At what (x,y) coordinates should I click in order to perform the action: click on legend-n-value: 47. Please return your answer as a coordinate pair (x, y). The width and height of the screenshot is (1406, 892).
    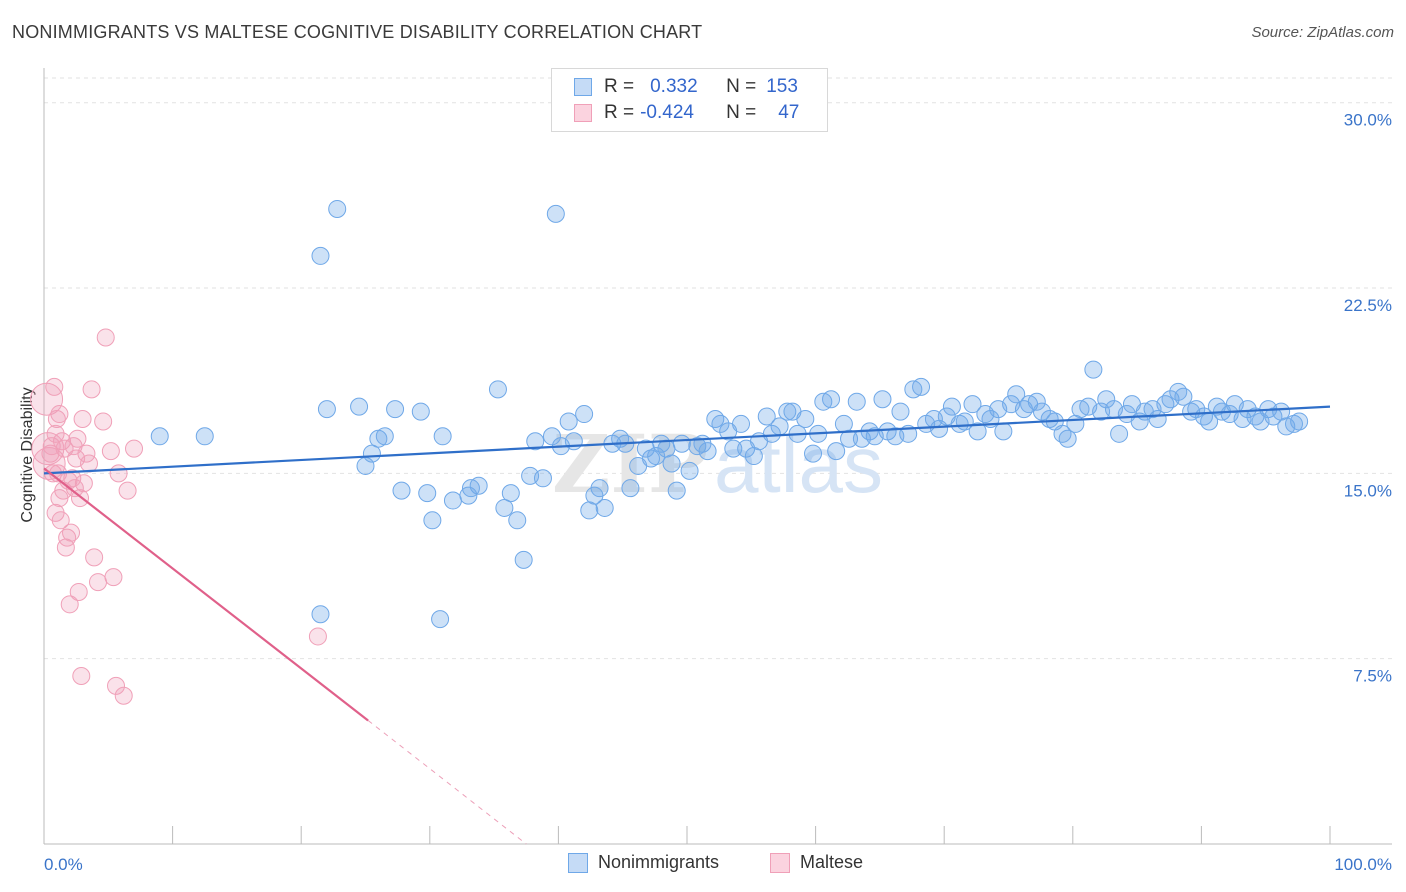
    Looking at the image, I should click on (789, 112).